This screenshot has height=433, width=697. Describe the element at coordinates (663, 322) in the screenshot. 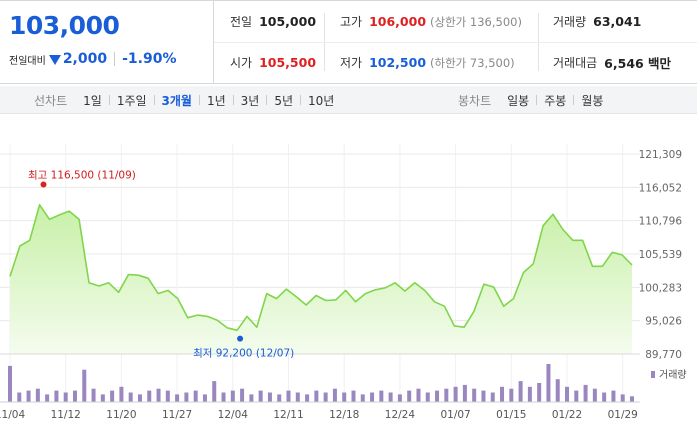

I see `y-tick-label: 95,026` at that location.